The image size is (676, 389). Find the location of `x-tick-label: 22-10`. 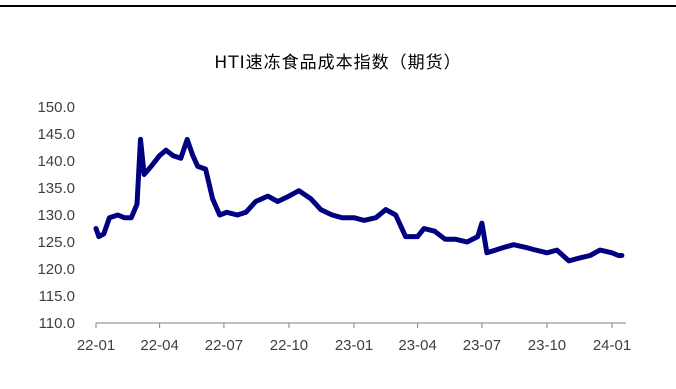

x-tick-label: 22-10 is located at coordinates (289, 345).